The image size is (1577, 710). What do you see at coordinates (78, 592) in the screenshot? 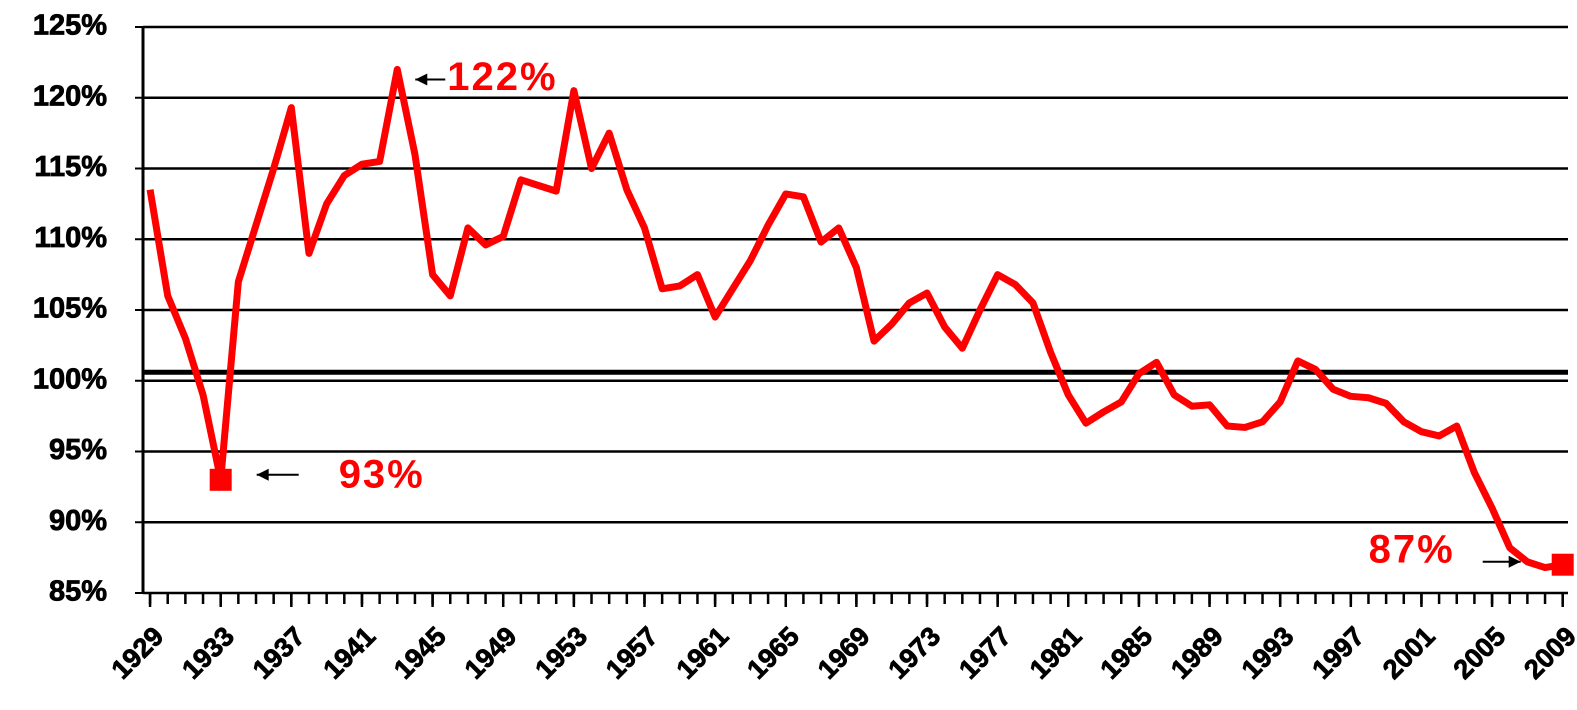
I see `y-tick-label: 85%` at bounding box center [78, 592].